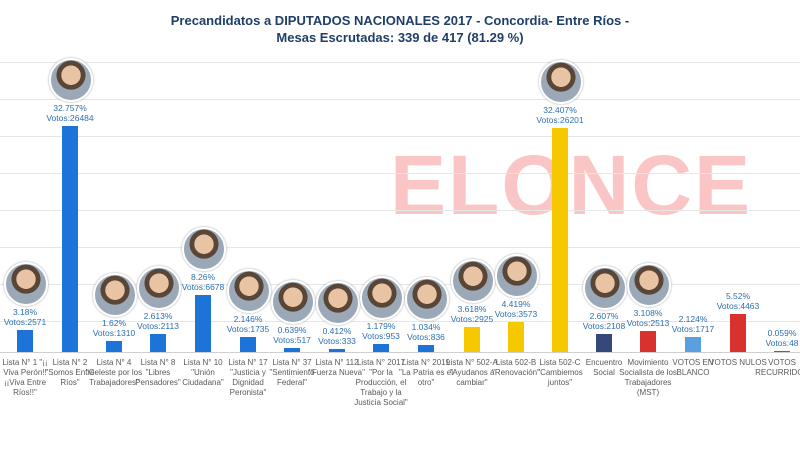 The height and width of the screenshot is (450, 800). Describe the element at coordinates (158, 315) in the screenshot. I see `percent-label: 2.613%` at that location.